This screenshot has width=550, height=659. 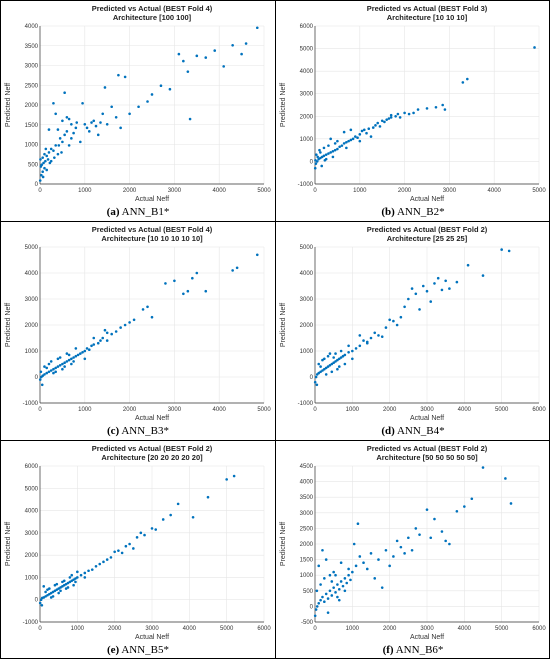 What do you see at coordinates (220, 410) in the screenshot?
I see `chart-2-xtick-label: 4000` at bounding box center [220, 410].